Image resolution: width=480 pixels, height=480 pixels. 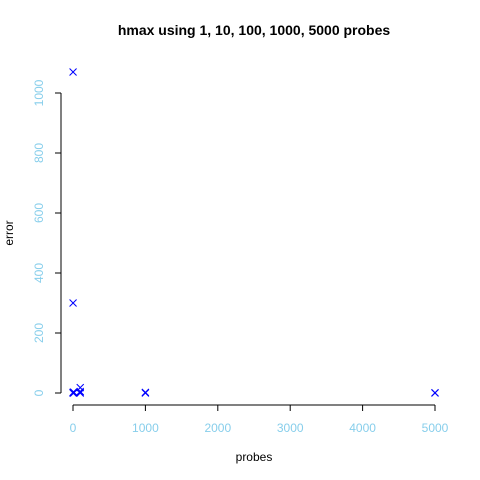 What do you see at coordinates (259, 419) in the screenshot?
I see `x-axis: 0 1000 2000 3000 4000 5000` at bounding box center [259, 419].